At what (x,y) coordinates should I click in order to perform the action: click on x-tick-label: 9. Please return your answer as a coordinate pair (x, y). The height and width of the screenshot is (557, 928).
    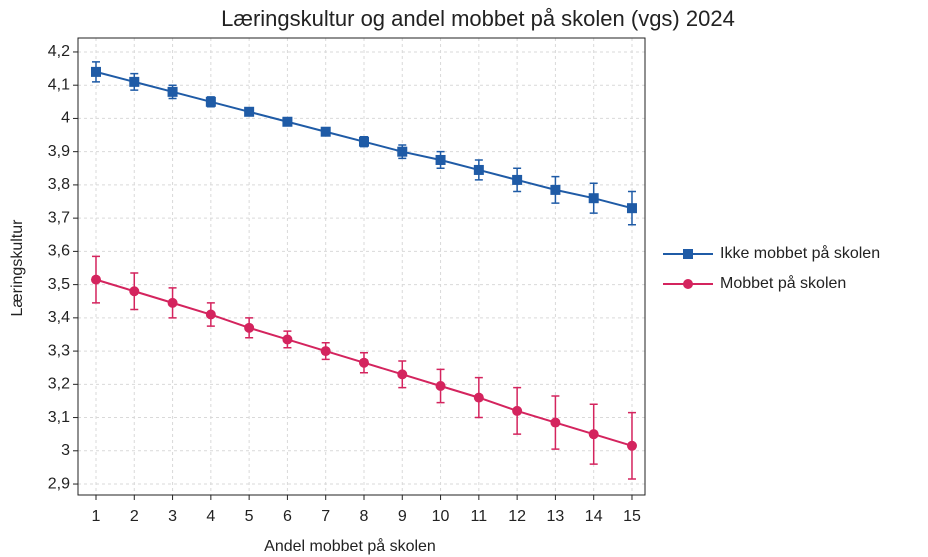
    Looking at the image, I should click on (402, 516).